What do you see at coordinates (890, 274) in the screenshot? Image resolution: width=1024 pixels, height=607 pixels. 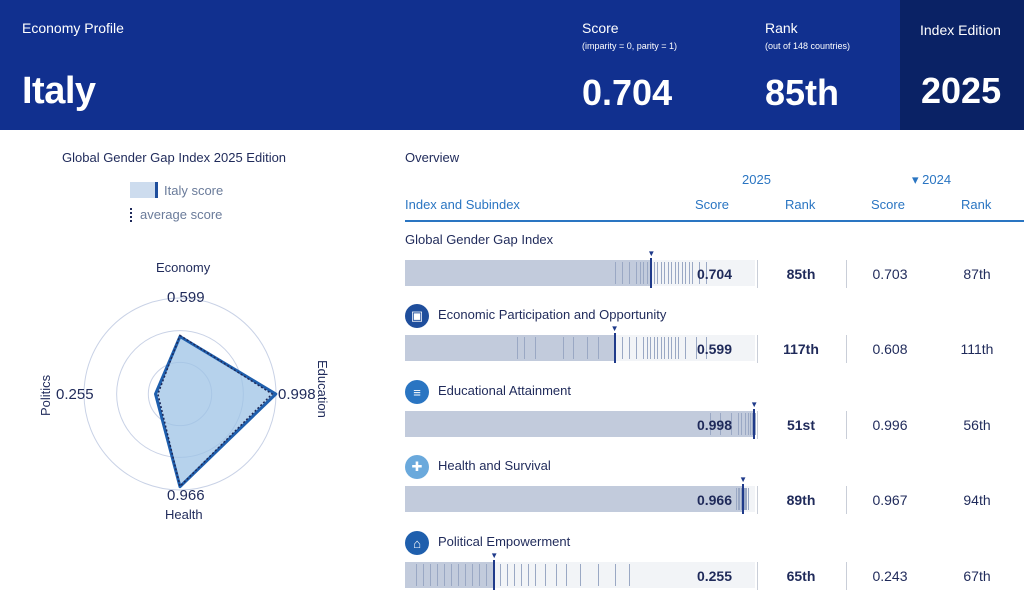 I see `score-2024: 0.703` at bounding box center [890, 274].